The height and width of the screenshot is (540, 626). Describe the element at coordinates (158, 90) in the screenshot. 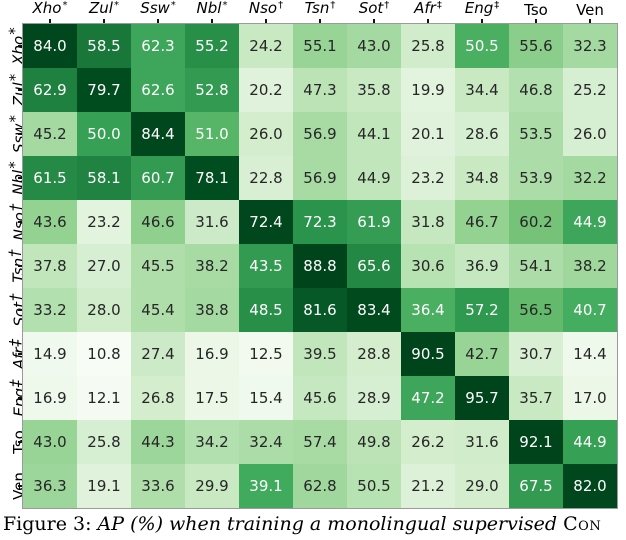

I see `heatmap-cell: 62.6` at that location.